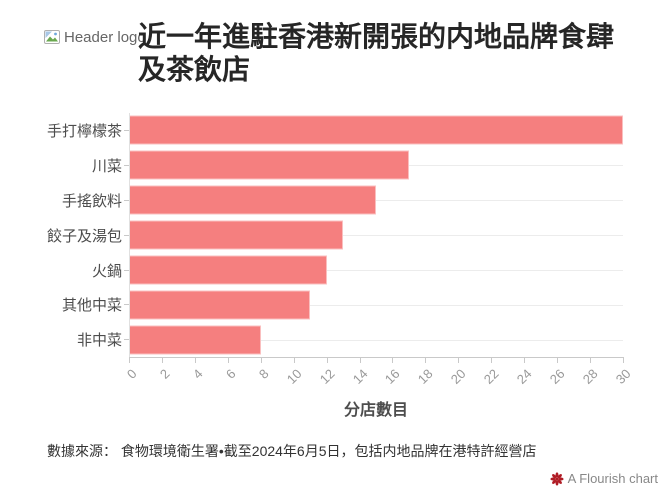 The image size is (666, 499). Describe the element at coordinates (105, 37) in the screenshot. I see `header-logo-alt-text: Header logo` at that location.